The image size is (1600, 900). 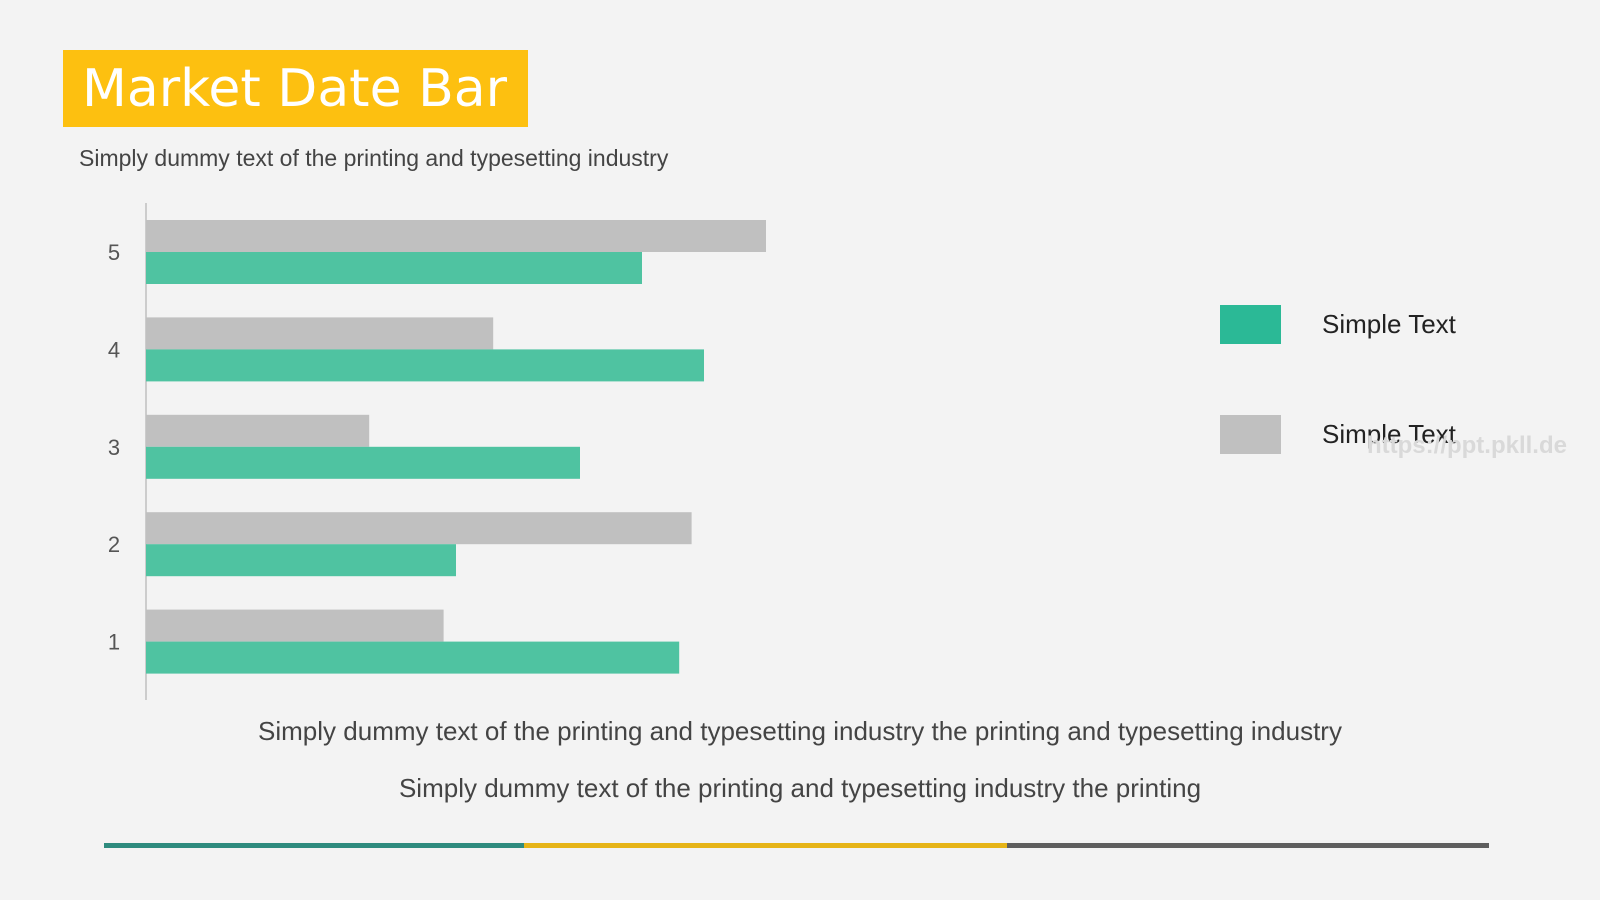 I want to click on tick-label-5: 5, so click(x=114, y=252).